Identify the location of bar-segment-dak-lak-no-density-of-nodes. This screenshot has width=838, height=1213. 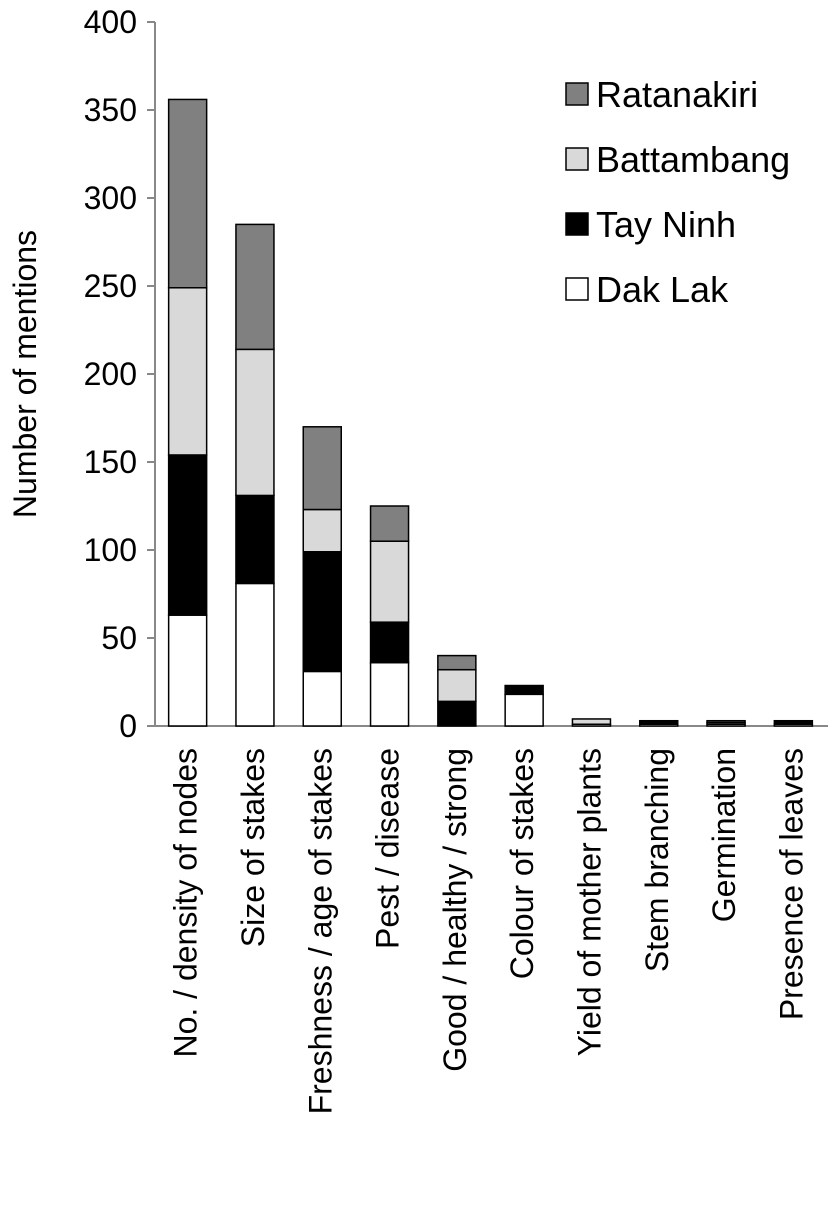
(187, 670).